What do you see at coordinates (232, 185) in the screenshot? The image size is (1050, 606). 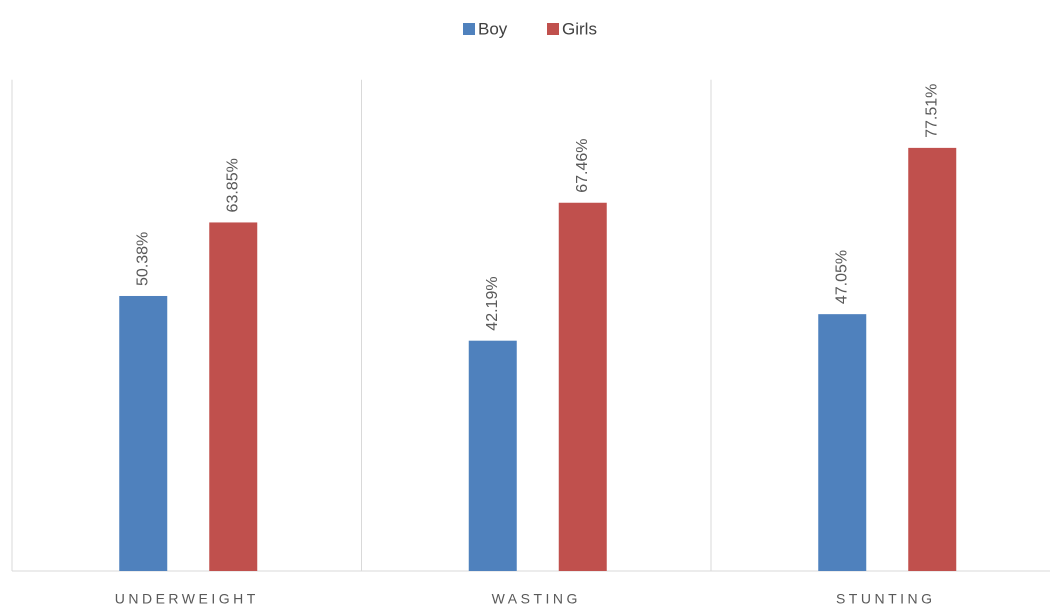 I see `data-label: 63.85%` at bounding box center [232, 185].